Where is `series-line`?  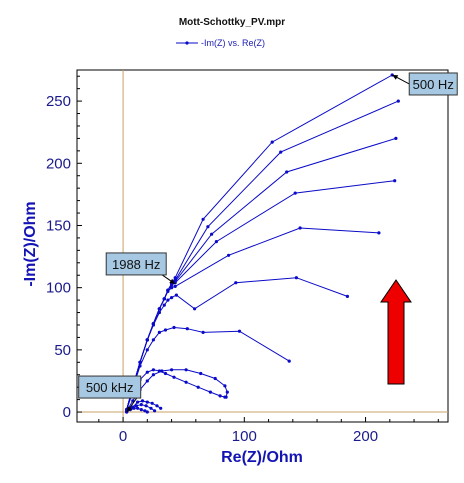 series-line is located at coordinates (237, 343).